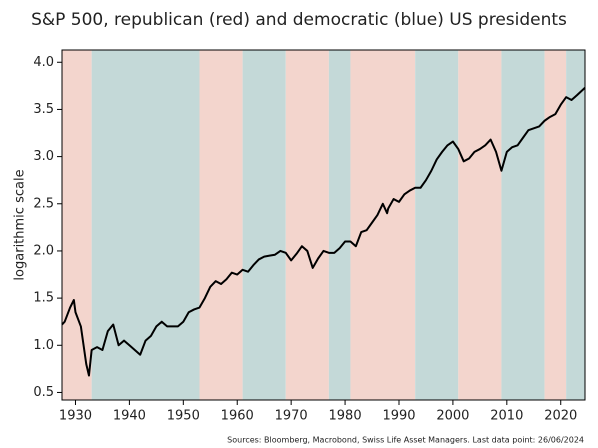 Image resolution: width=598 pixels, height=448 pixels. What do you see at coordinates (20, 224) in the screenshot?
I see `y-axis-label: logarithmic scale` at bounding box center [20, 224].